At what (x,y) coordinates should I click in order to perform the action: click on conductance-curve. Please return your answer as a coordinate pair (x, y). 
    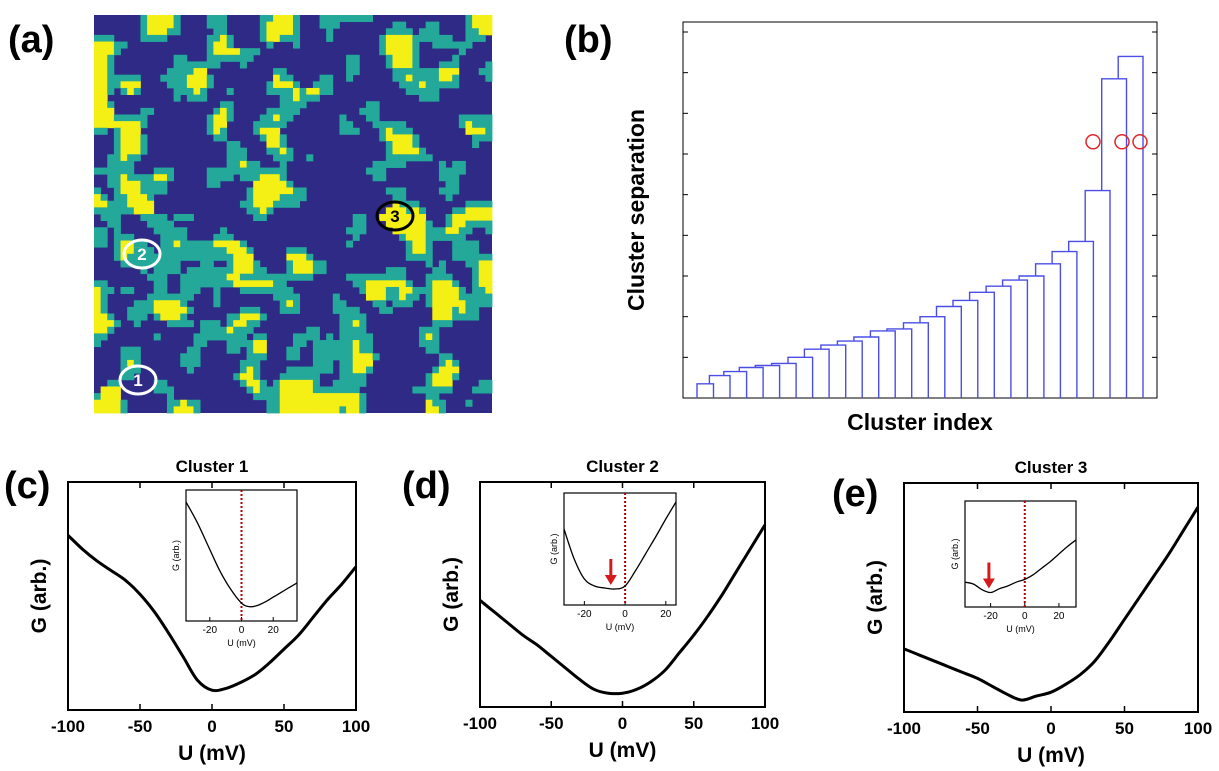
    Looking at the image, I should click on (212, 613).